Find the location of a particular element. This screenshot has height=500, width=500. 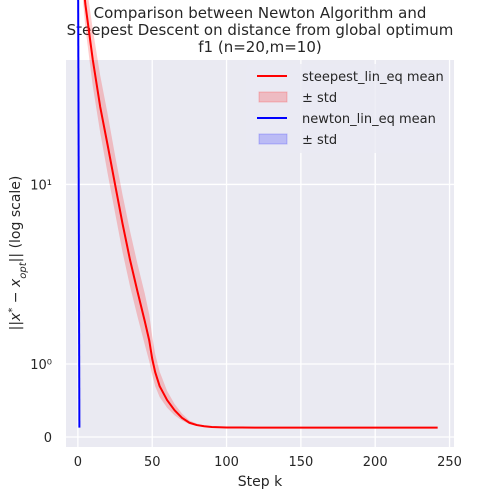

y-tick-label: 0 is located at coordinates (48, 438).